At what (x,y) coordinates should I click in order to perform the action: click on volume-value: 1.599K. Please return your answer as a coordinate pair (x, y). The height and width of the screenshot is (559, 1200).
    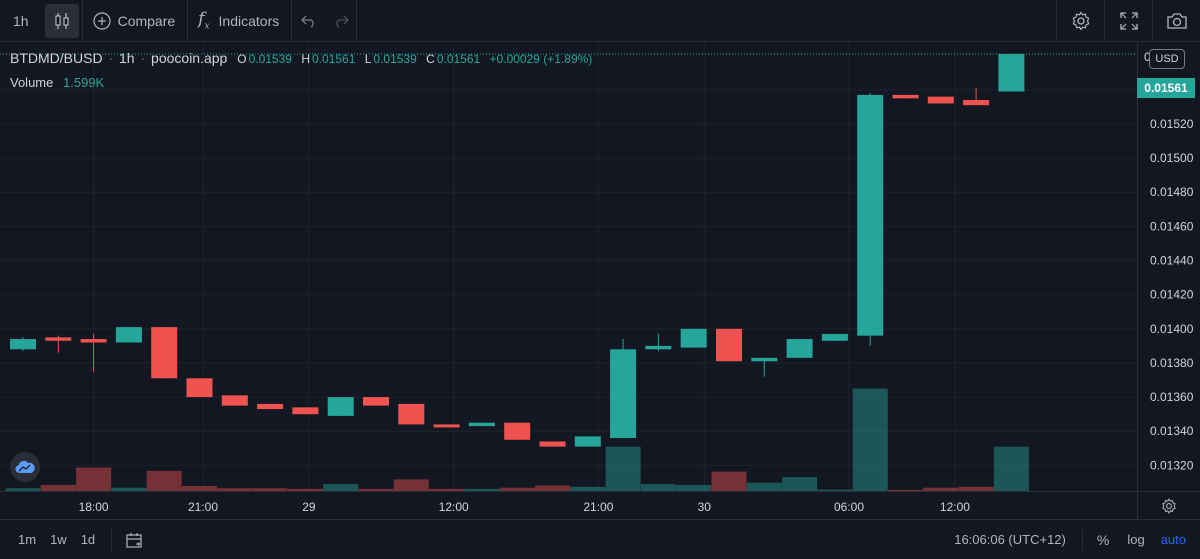
    Looking at the image, I should click on (84, 82).